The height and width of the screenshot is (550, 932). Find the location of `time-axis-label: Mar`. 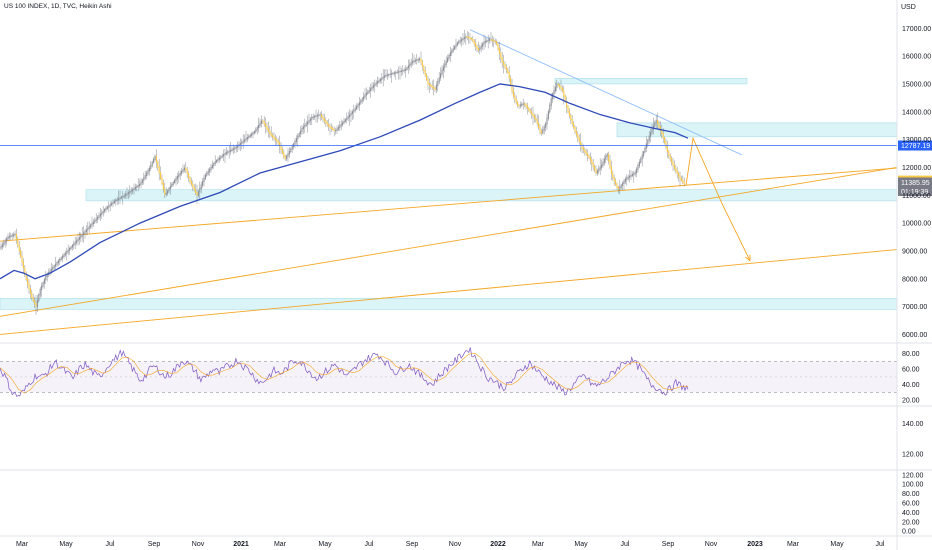

time-axis-label: Mar is located at coordinates (793, 544).